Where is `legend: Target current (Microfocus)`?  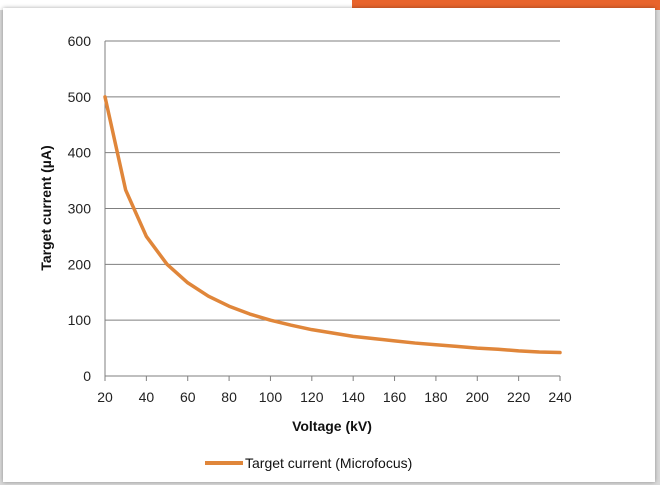 legend: Target current (Microfocus) is located at coordinates (308, 463).